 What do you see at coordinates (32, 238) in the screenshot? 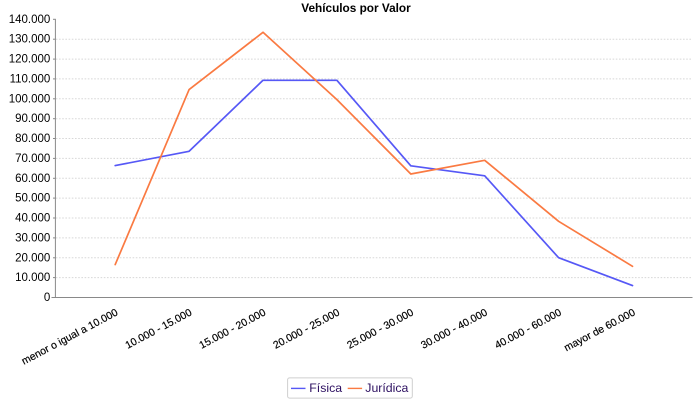
I see `svg-text: 30.000` at bounding box center [32, 238].